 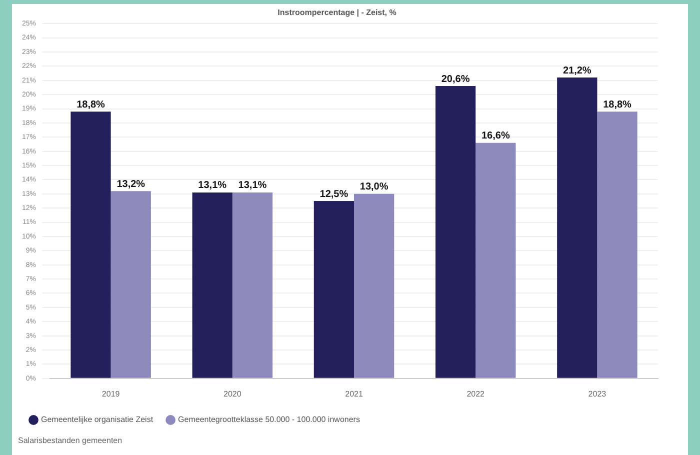 I want to click on x-tick-label: 2020, so click(x=233, y=393).